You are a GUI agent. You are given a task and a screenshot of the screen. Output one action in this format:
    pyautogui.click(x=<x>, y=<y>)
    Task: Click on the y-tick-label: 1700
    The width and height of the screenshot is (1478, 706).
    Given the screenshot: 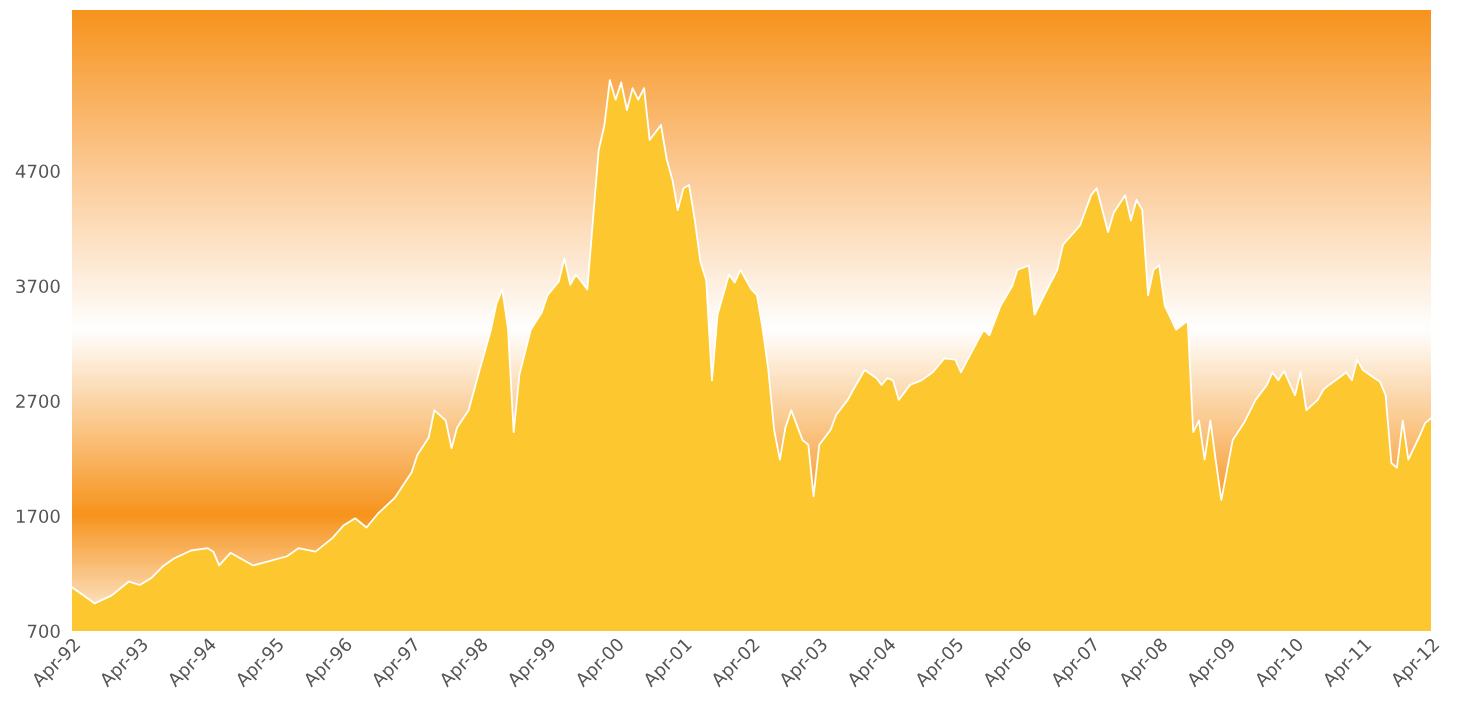 What is the action you would take?
    pyautogui.click(x=38, y=516)
    